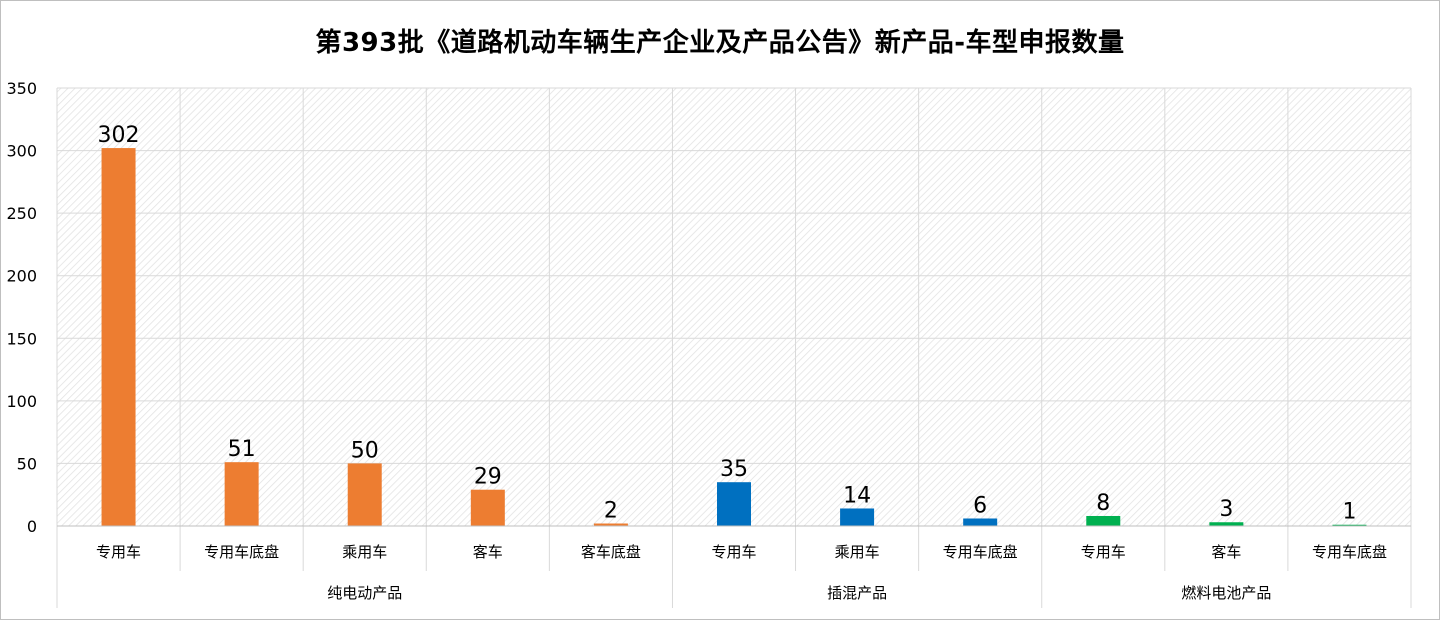  What do you see at coordinates (21, 213) in the screenshot?
I see `y-tick-label: 250` at bounding box center [21, 213].